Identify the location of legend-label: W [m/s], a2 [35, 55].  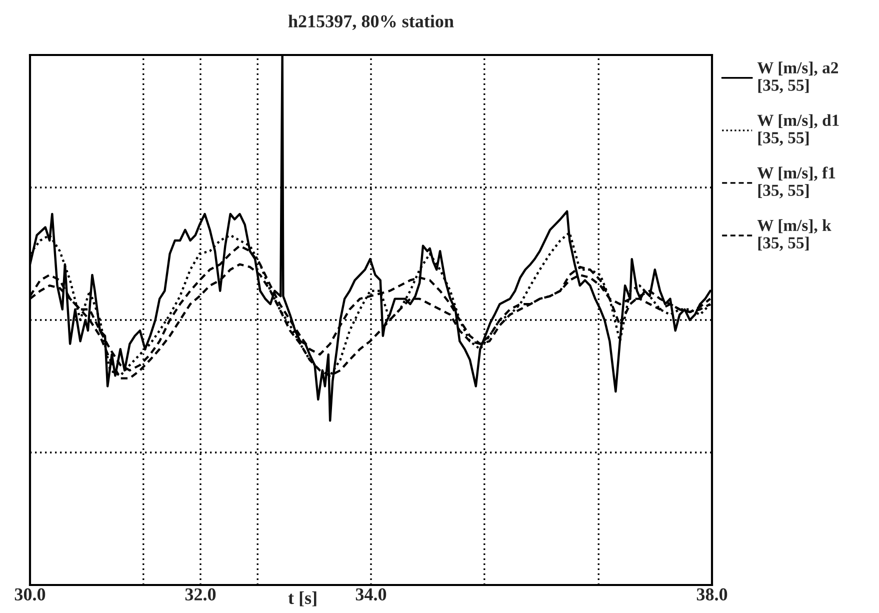
(797, 78).